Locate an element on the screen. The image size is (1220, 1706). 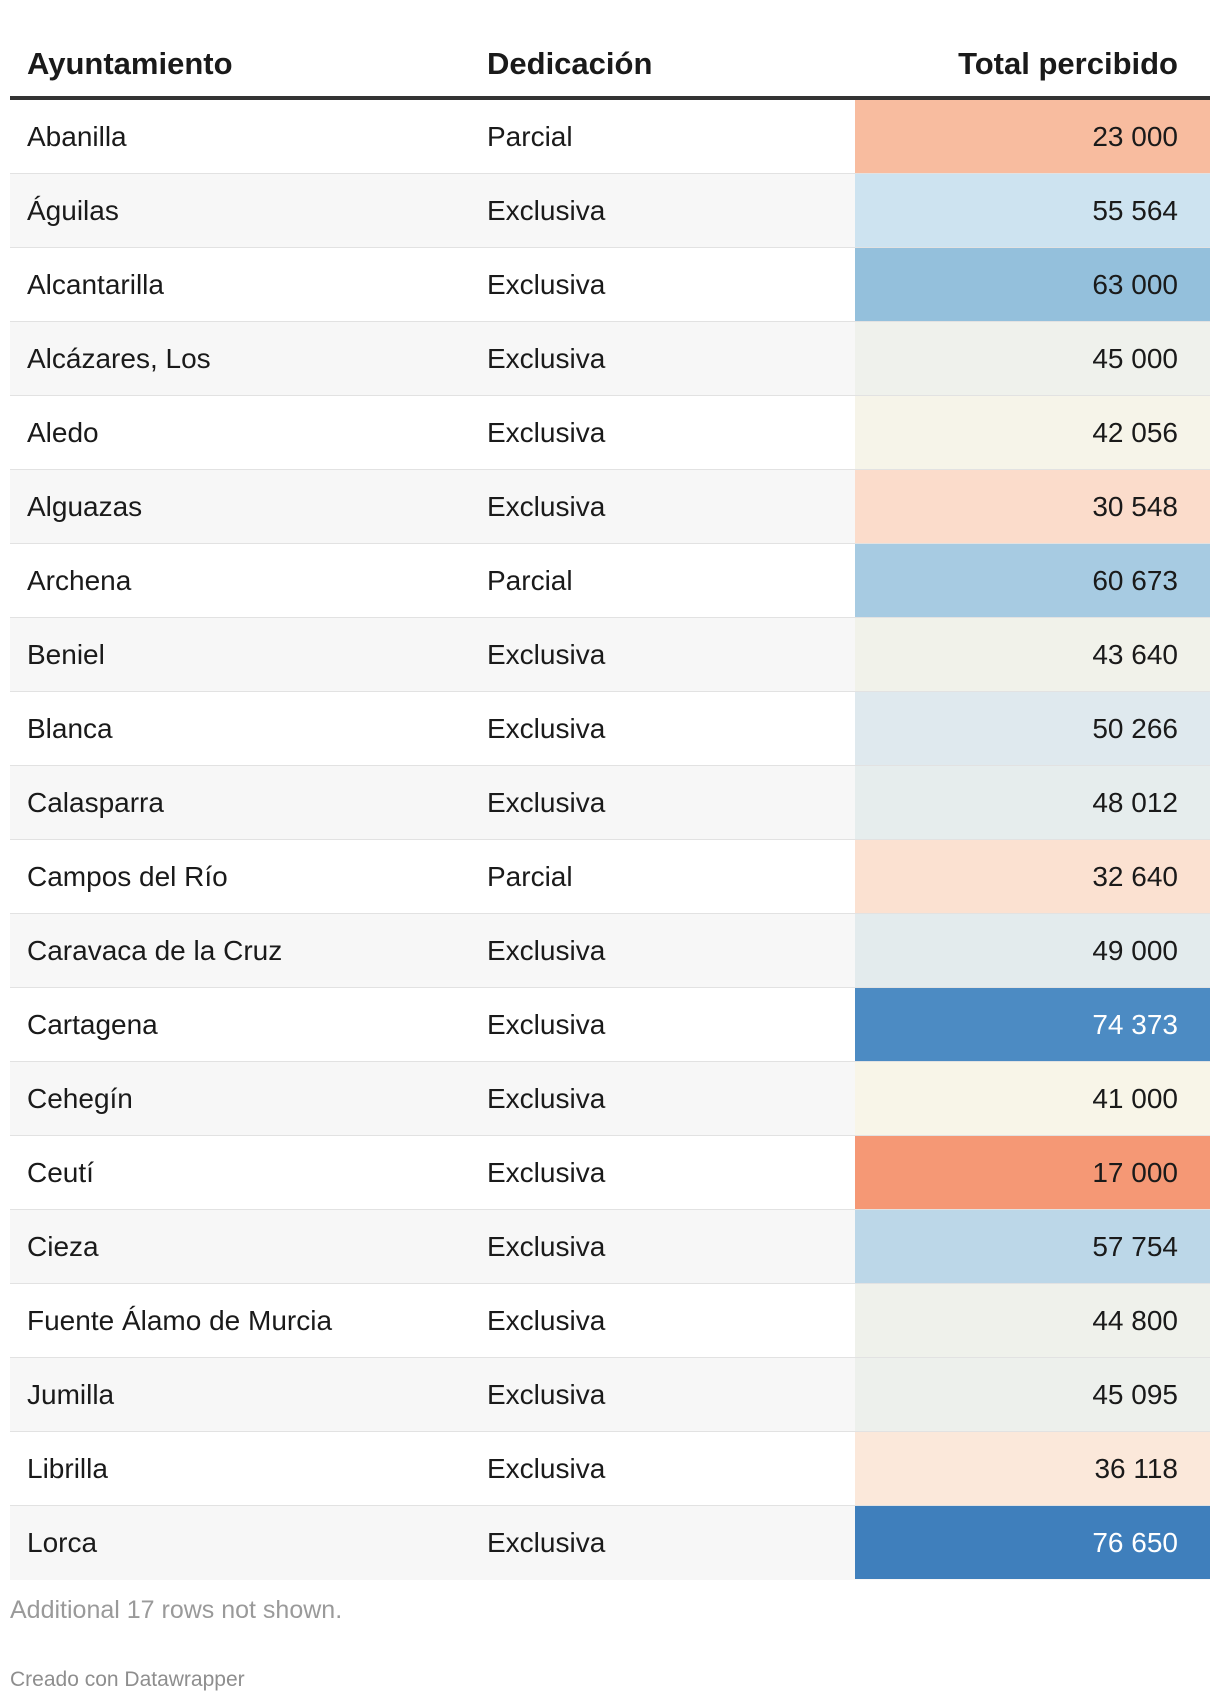
table-row: Archena Parcial 60 673 is located at coordinates (610, 581).